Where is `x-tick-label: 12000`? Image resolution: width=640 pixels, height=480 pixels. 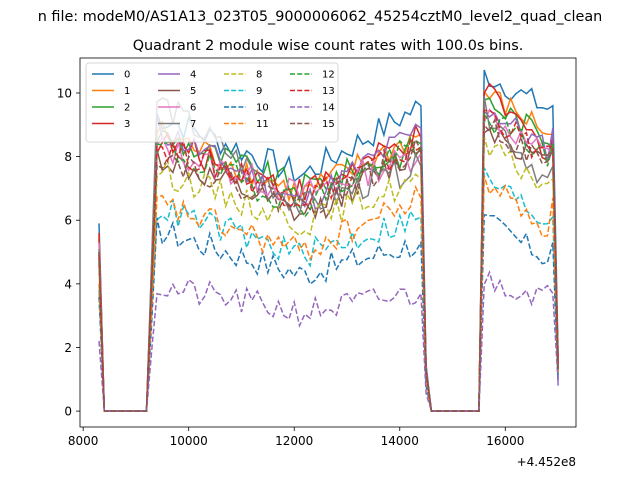
x-tick-label: 12000 is located at coordinates (294, 441).